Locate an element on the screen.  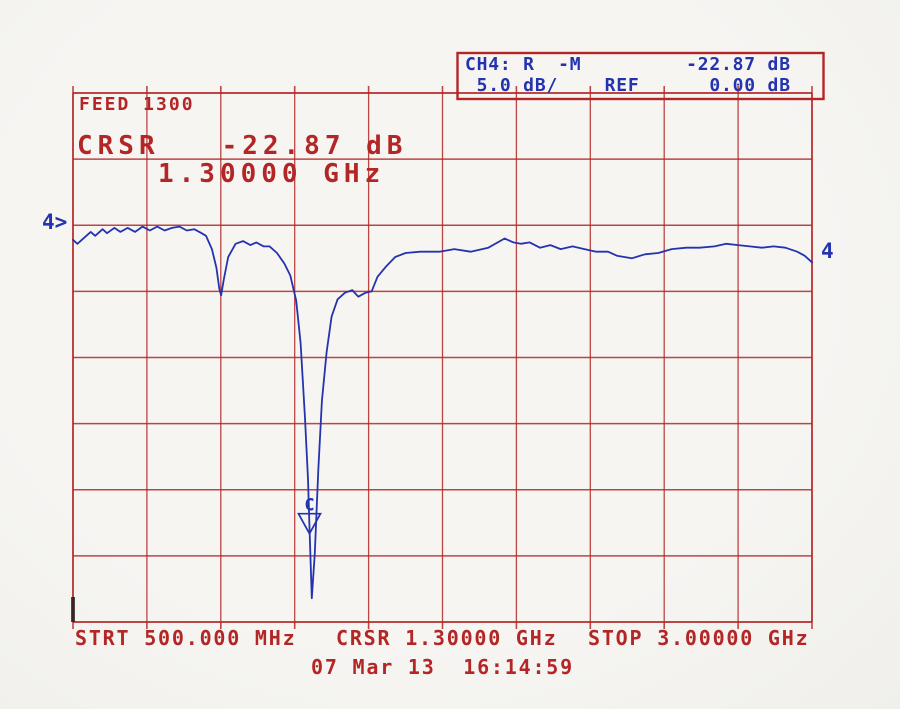
cursor-marker-glyph: C is located at coordinates (309, 506).